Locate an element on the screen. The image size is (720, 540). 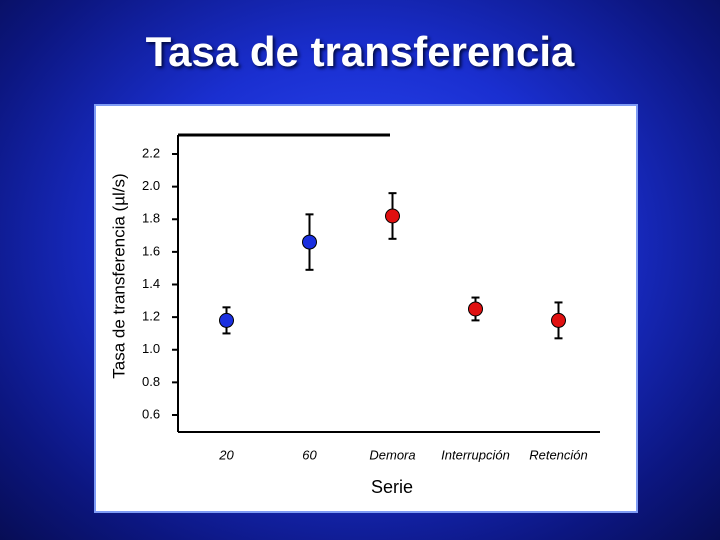
x-tick-label: Interrupción is located at coordinates (475, 454).